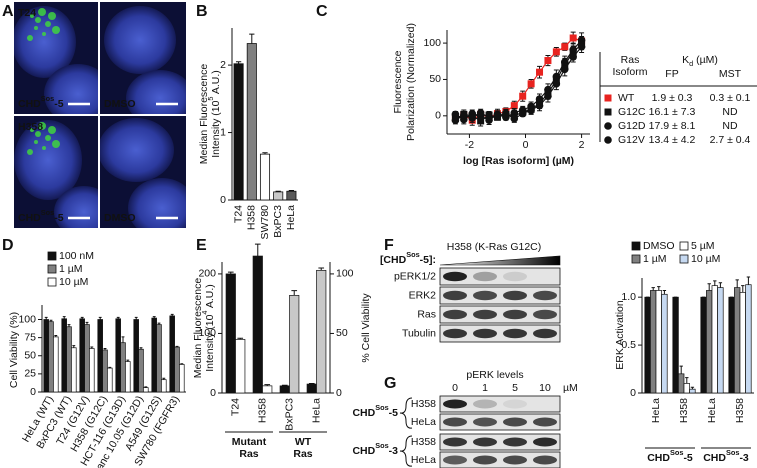 The width and height of the screenshot is (757, 468). I want to click on group-label: Mutant, so click(249, 442).